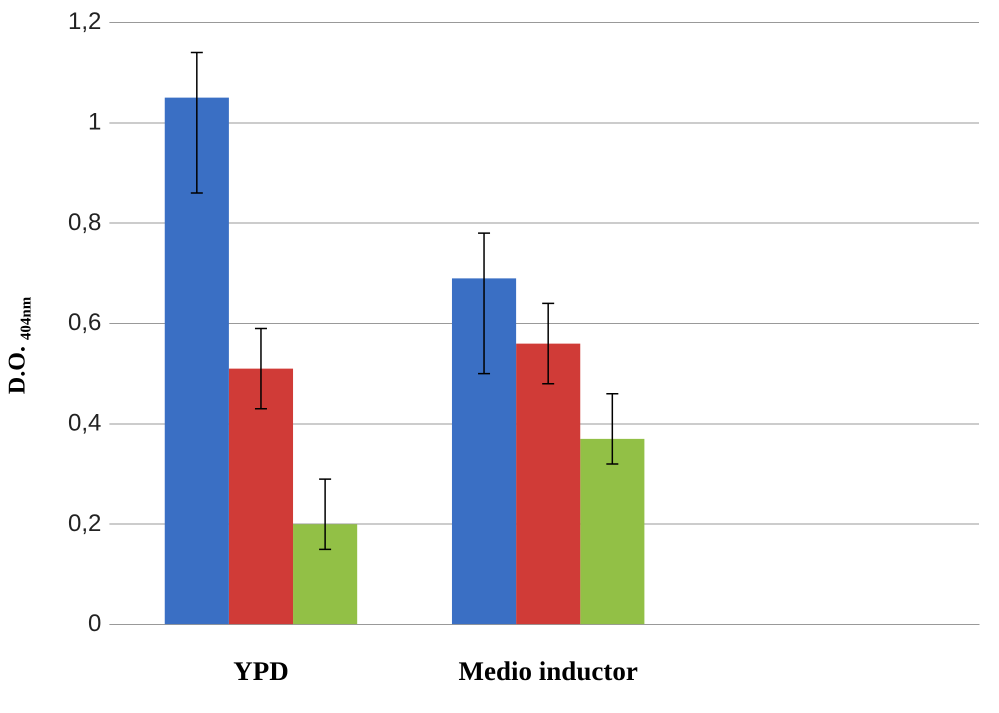 This screenshot has height=713, width=999. What do you see at coordinates (548, 671) in the screenshot?
I see `x-tick-label: Medio inductor` at bounding box center [548, 671].